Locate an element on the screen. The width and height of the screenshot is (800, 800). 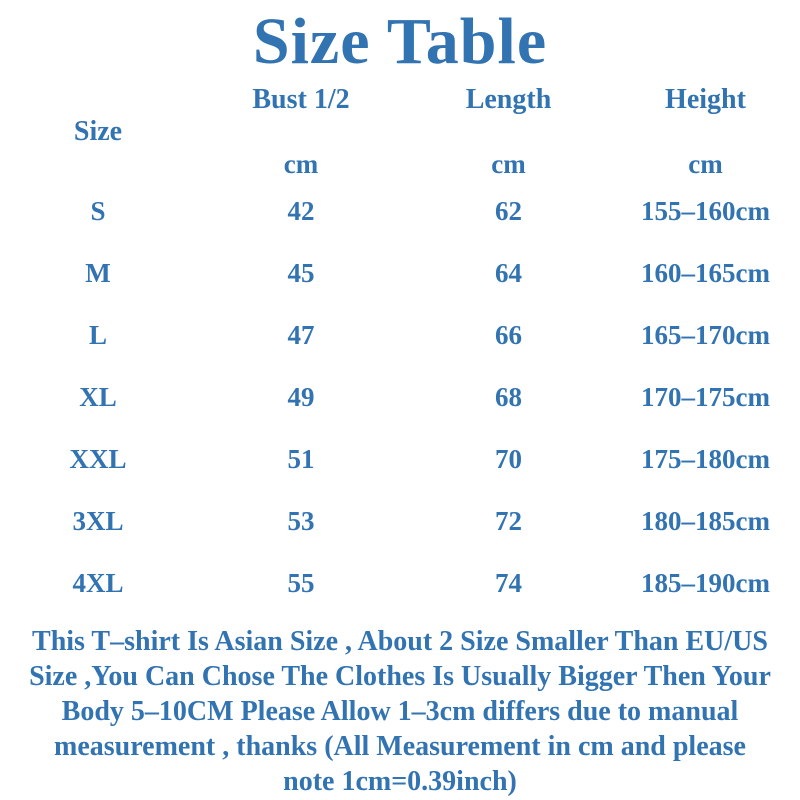
corner-spacer is located at coordinates (98, 100).